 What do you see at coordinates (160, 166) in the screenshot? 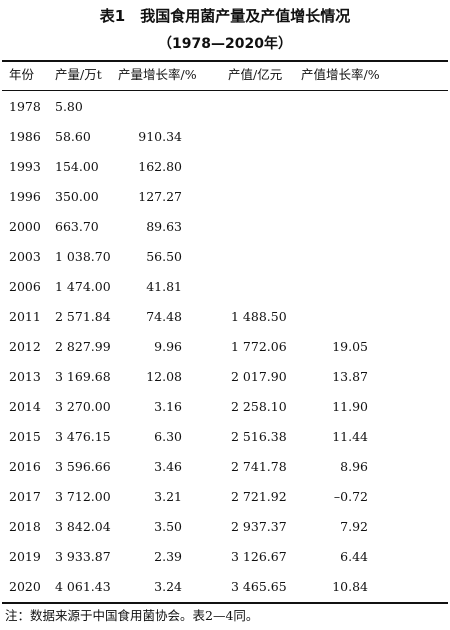
I see `cell-output-growth: 162.80` at bounding box center [160, 166].